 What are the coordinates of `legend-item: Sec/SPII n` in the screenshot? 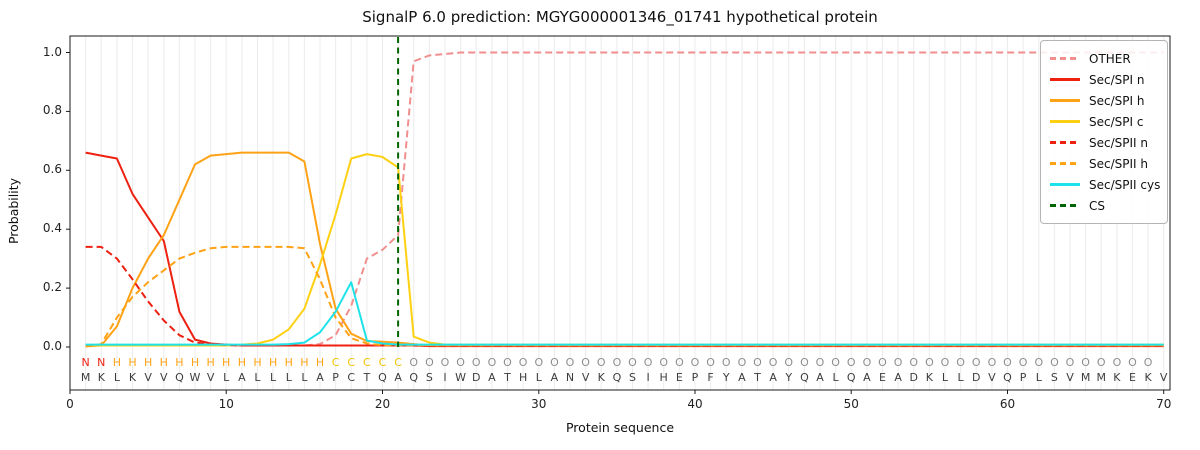 It's located at (1104, 142).